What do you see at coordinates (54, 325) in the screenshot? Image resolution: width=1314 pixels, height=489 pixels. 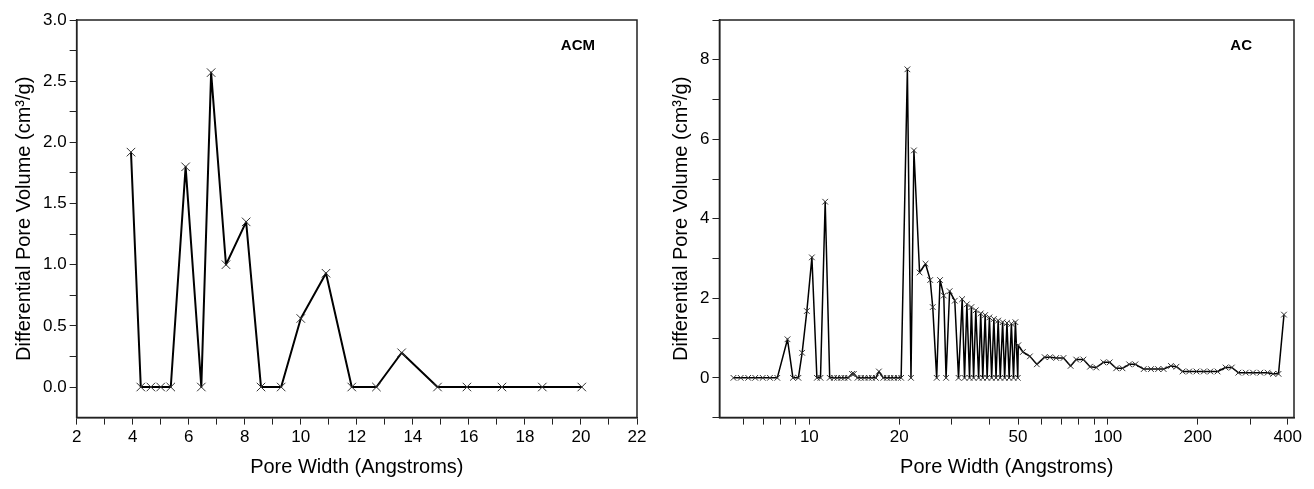 I see `y-tick-label: 0.5` at bounding box center [54, 325].